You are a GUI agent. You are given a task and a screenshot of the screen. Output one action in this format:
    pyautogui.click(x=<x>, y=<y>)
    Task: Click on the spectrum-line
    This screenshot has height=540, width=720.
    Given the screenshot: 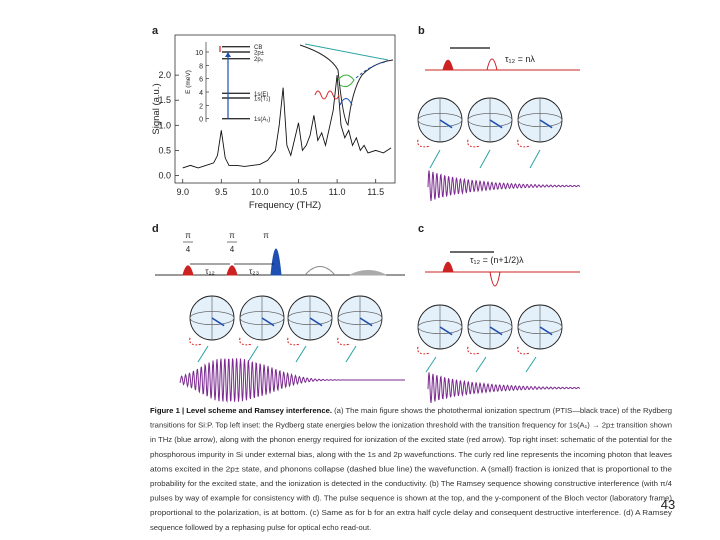 What is the action you would take?
    pyautogui.click(x=287, y=122)
    